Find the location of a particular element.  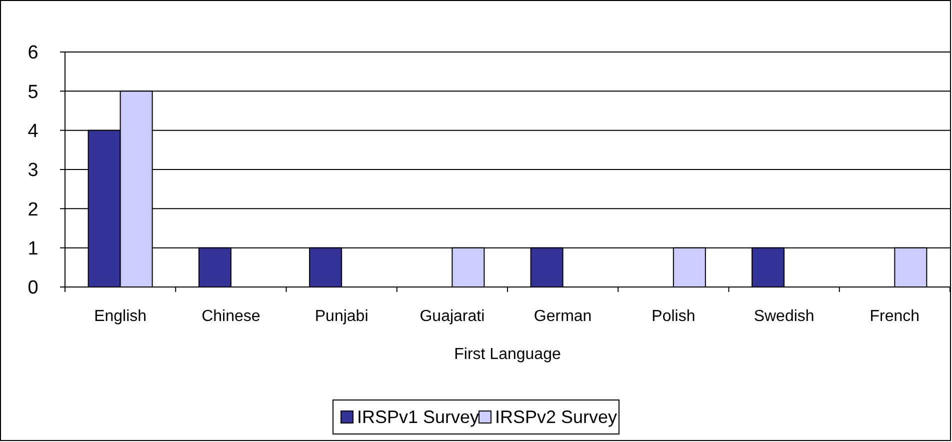

legend-label: IRSPv2 Survey is located at coordinates (556, 417).